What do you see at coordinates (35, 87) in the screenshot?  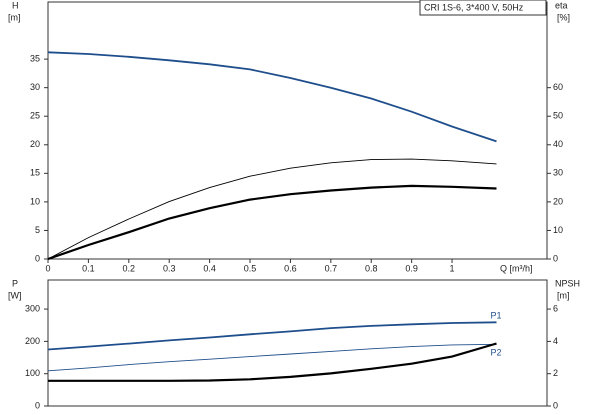 I see `y-tick-label: 30` at bounding box center [35, 87].